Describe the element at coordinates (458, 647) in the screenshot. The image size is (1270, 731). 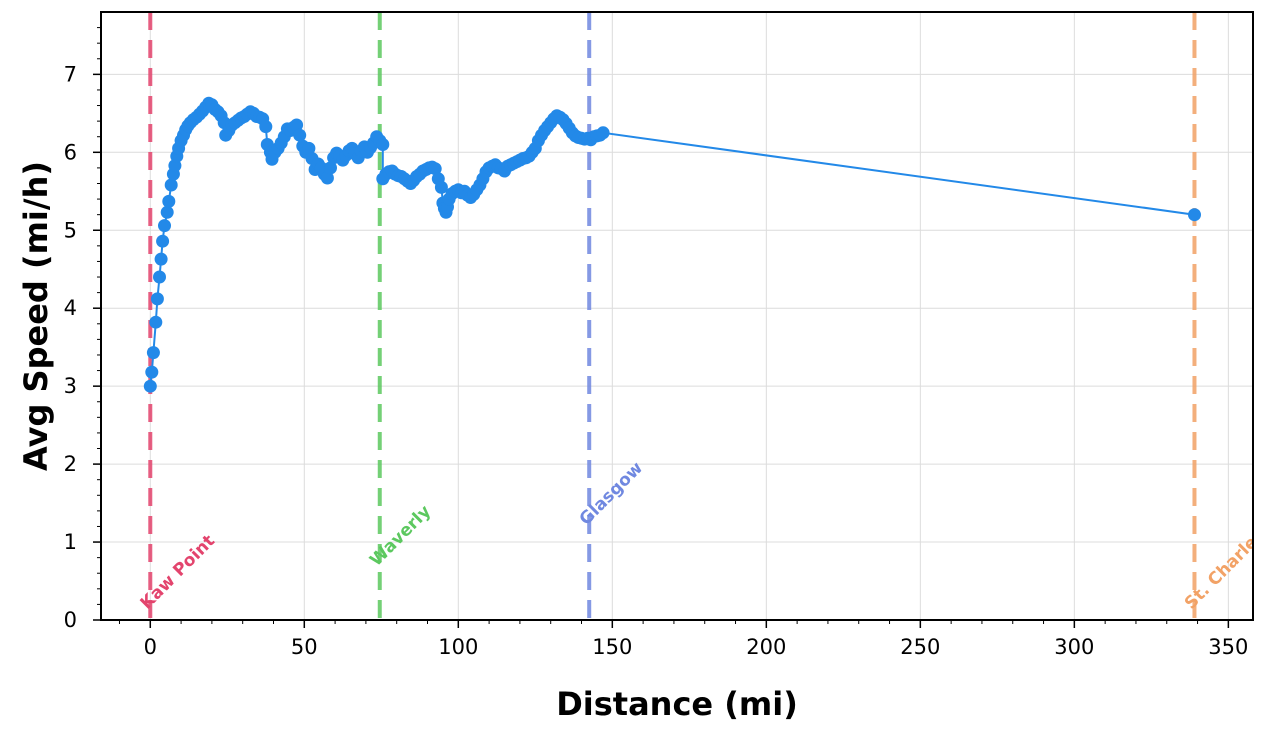
I see `x-tick-label: 100` at that location.